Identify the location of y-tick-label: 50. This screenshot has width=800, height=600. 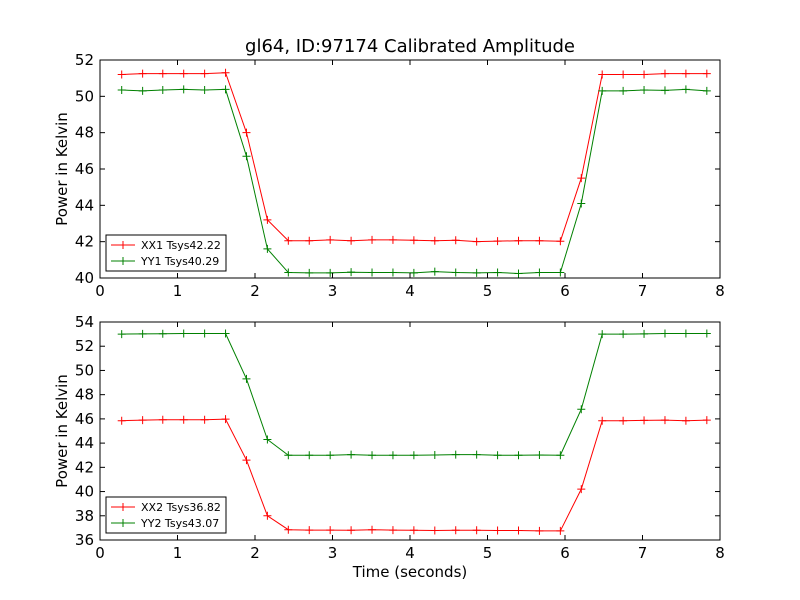
(84, 96).